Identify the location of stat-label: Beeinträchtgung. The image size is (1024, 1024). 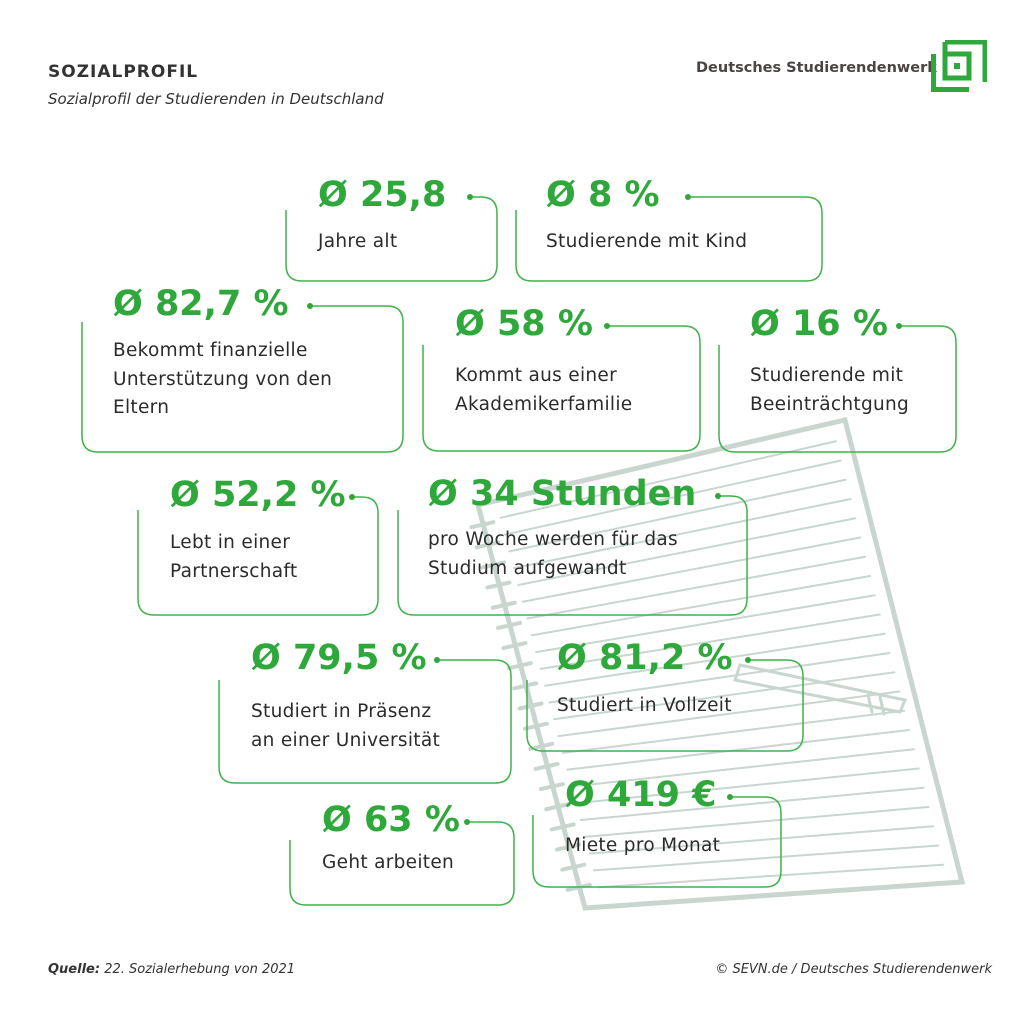
(830, 404).